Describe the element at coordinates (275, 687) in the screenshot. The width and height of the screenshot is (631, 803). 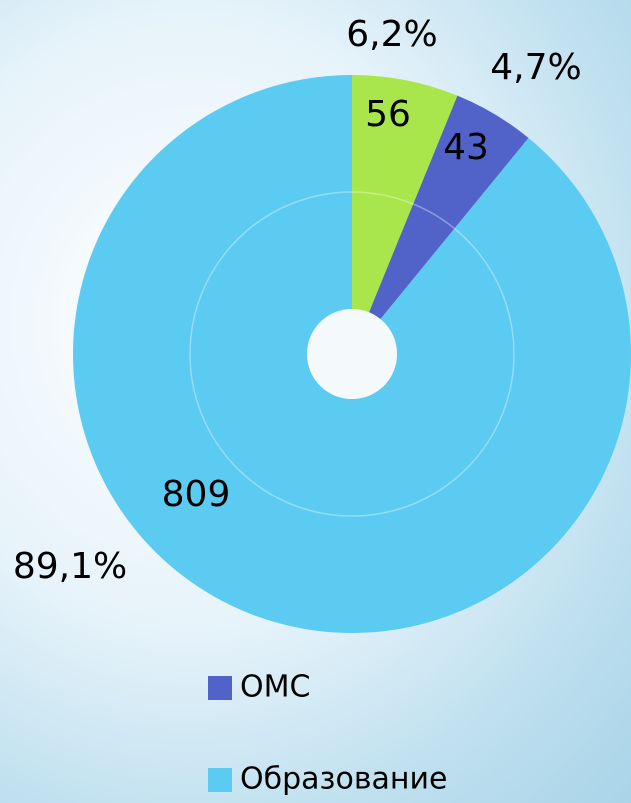
I see `legend-label: ОМС` at that location.